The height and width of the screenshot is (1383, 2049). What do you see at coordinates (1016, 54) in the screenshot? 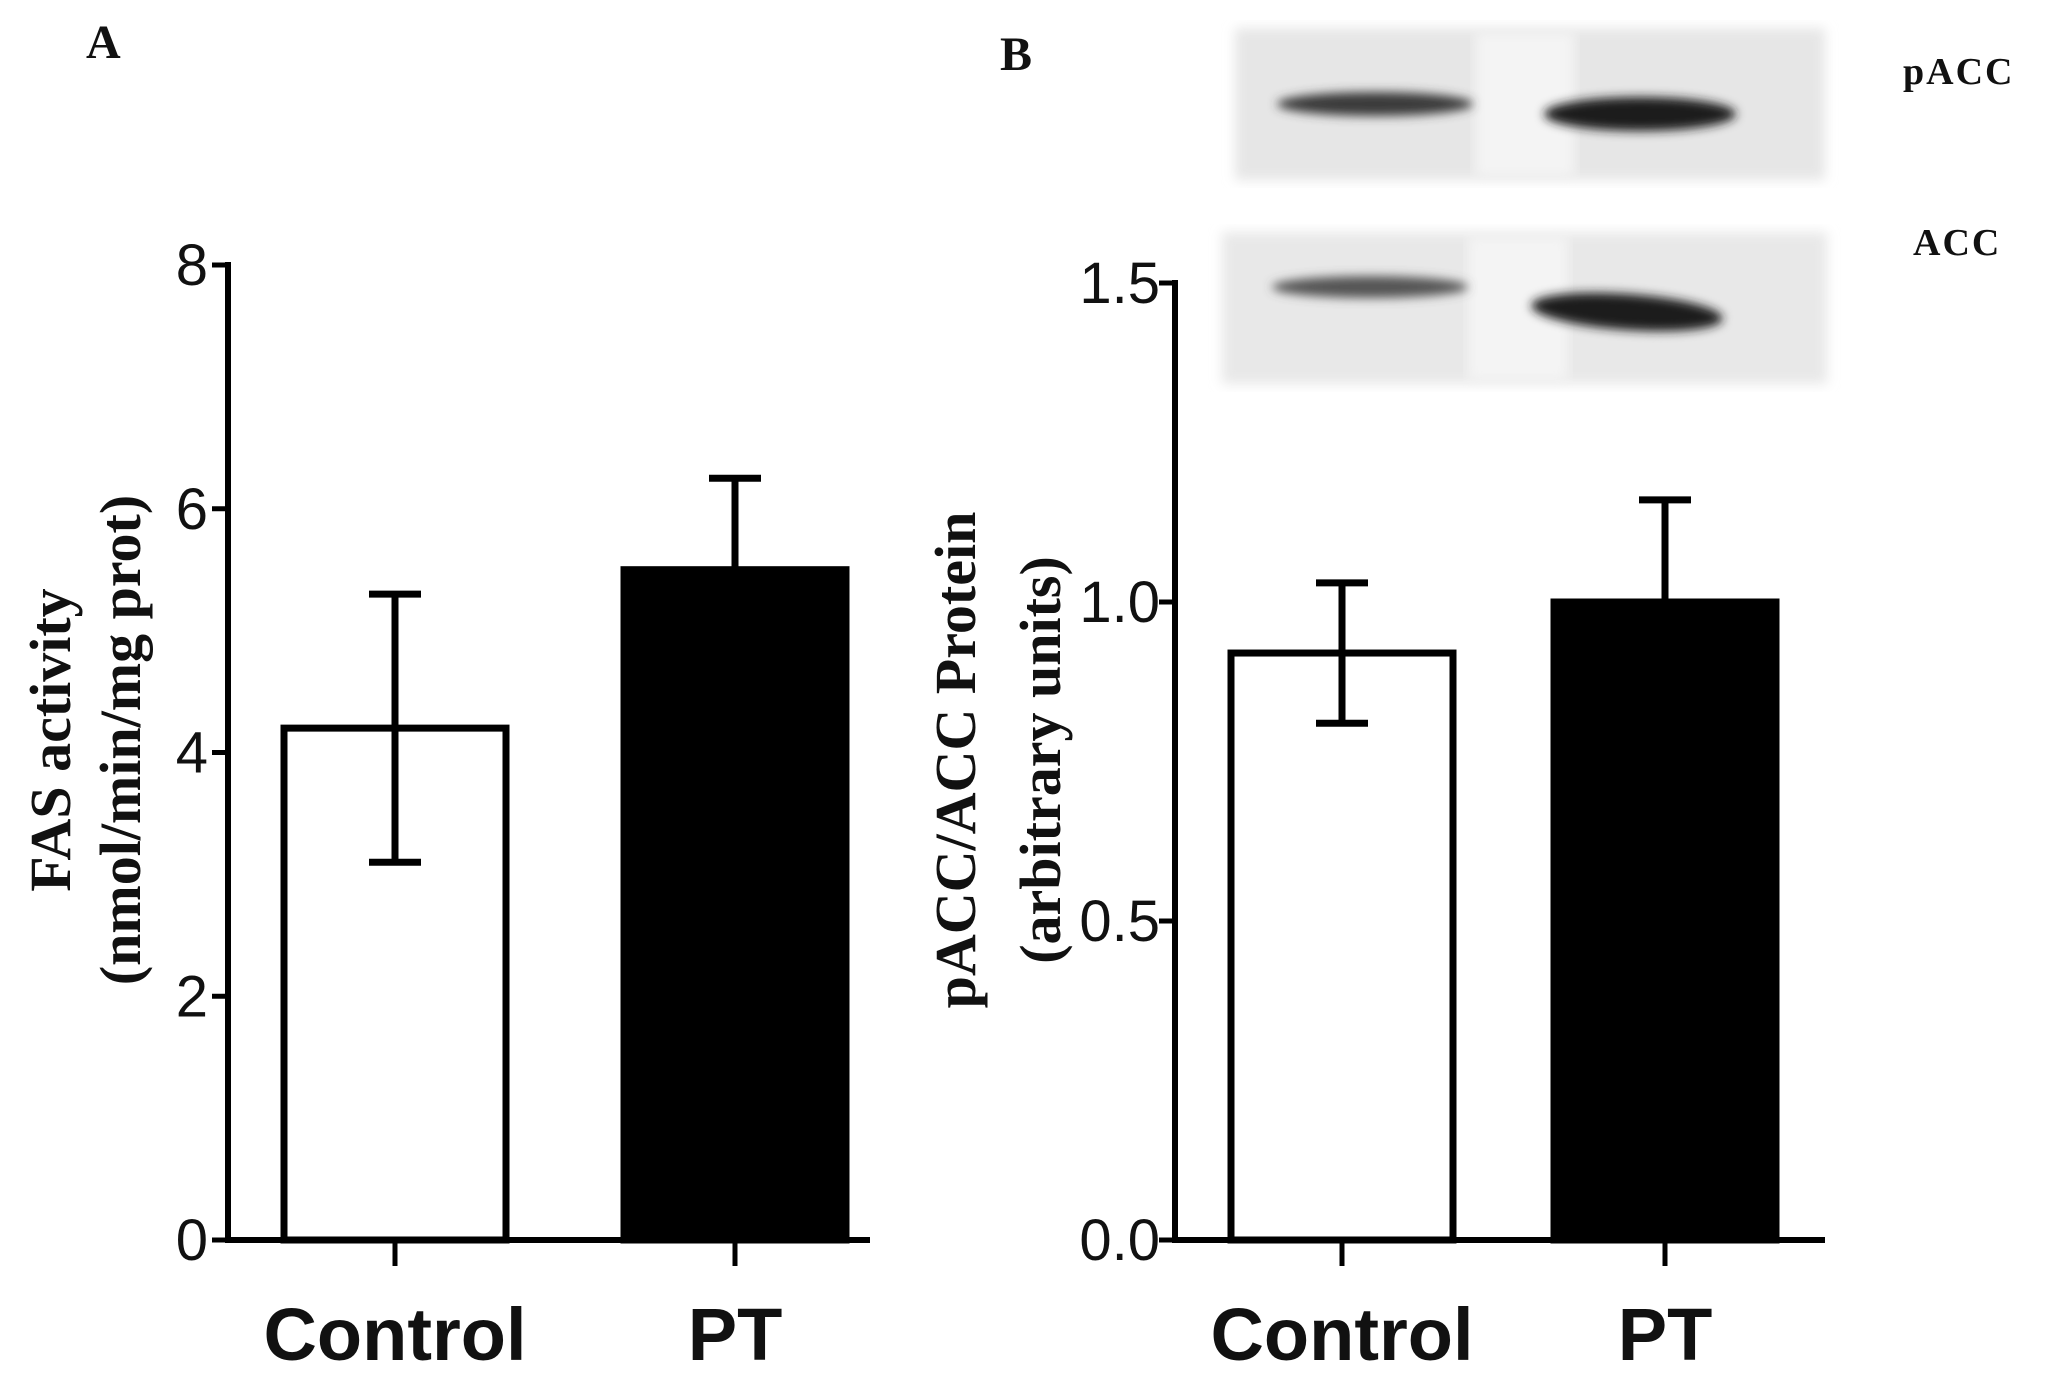
I see `panel-label-b: B` at bounding box center [1016, 54].